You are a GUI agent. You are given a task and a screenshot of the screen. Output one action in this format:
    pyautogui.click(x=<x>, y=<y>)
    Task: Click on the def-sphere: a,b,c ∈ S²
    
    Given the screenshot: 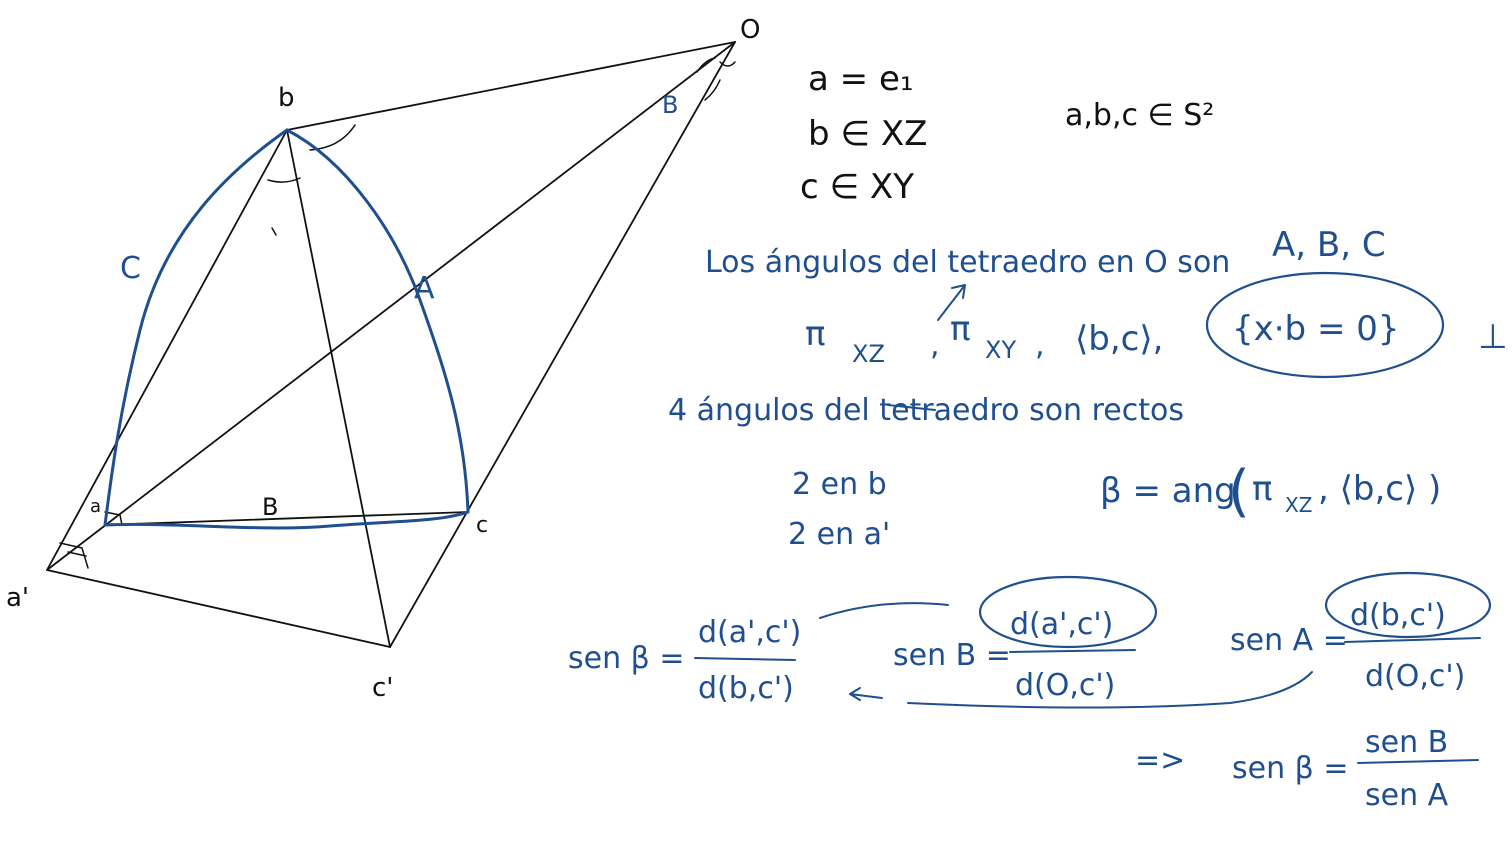 What is the action you would take?
    pyautogui.click(x=1139, y=115)
    